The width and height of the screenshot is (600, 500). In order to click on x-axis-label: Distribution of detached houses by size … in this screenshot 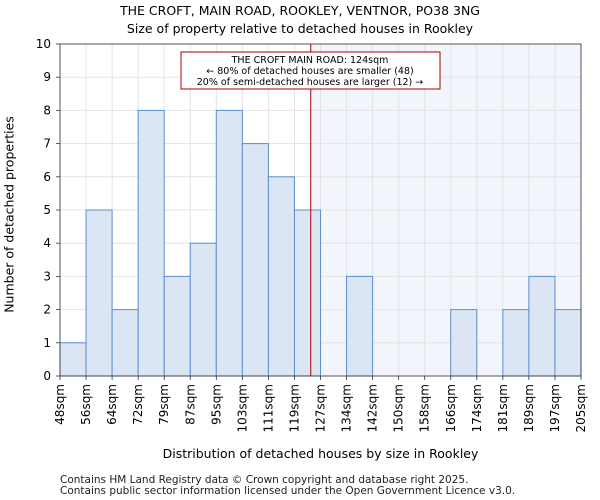, I will do `click(320, 453)`.